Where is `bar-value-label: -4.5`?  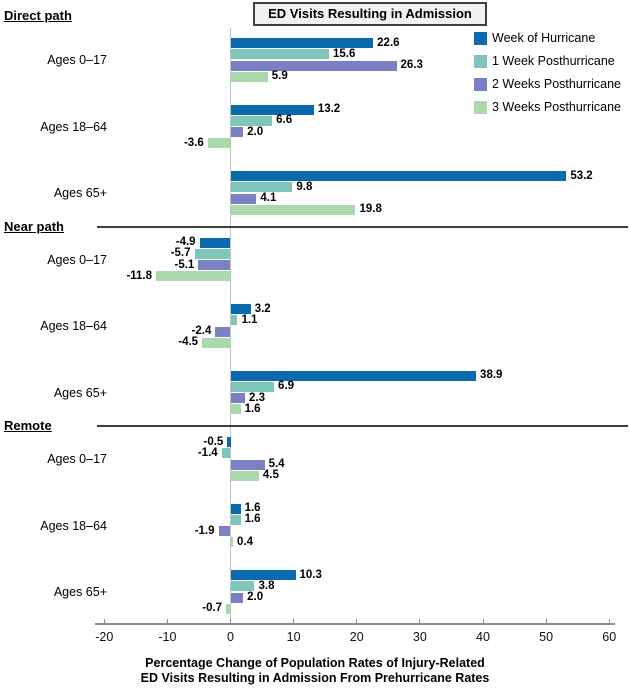 bar-value-label: -4.5 is located at coordinates (188, 342).